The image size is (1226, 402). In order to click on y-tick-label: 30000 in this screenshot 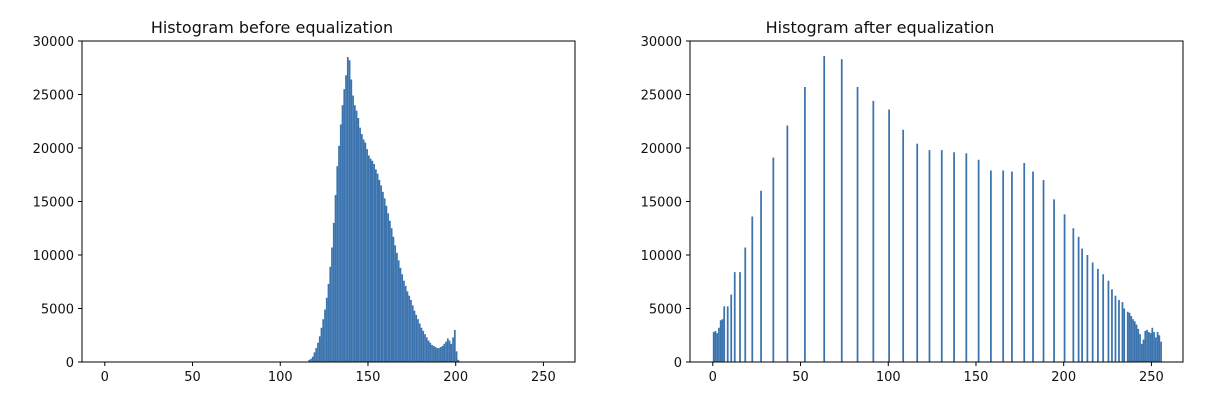, I will do `click(53, 42)`.